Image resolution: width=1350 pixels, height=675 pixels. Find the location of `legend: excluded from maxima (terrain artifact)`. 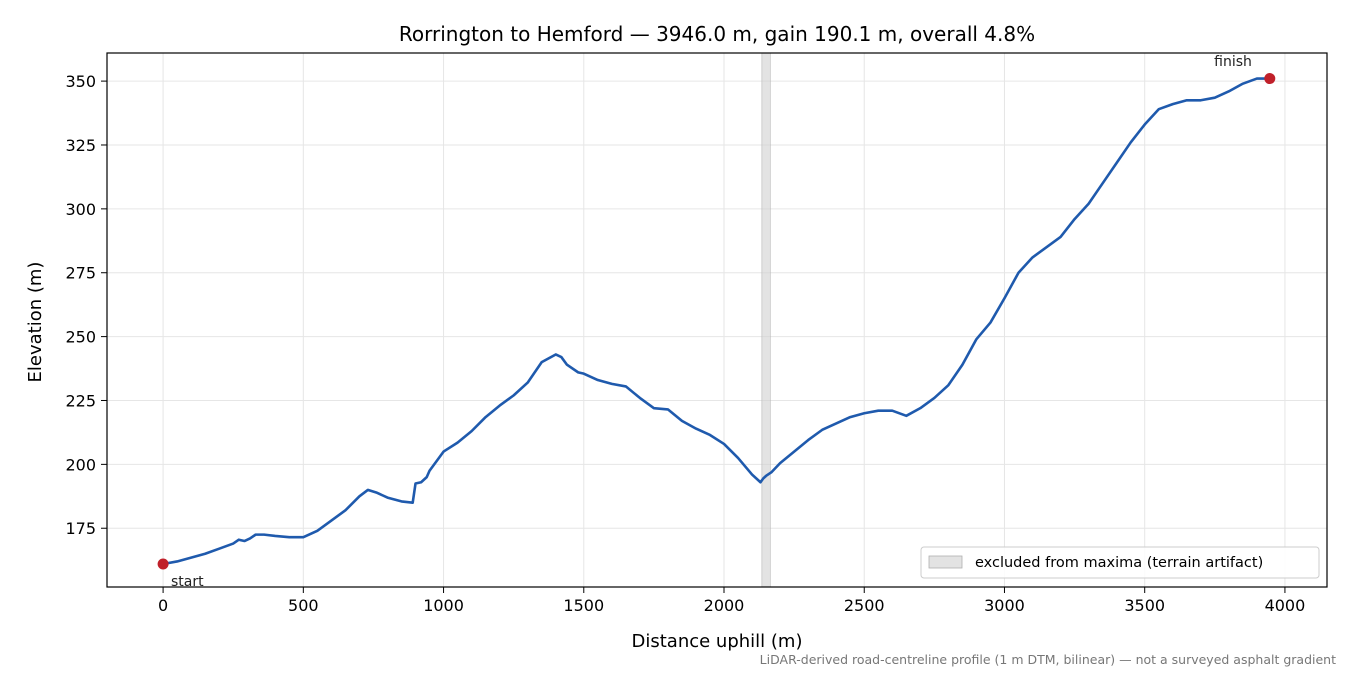

legend: excluded from maxima (terrain artifact) is located at coordinates (1120, 562).